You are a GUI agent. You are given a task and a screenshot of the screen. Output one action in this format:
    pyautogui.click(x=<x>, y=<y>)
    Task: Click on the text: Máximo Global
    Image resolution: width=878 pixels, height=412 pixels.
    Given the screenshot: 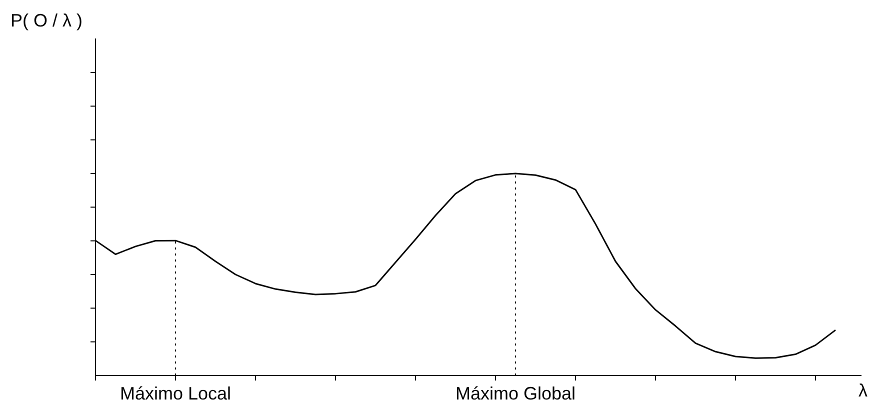 What is the action you would take?
    pyautogui.click(x=515, y=394)
    